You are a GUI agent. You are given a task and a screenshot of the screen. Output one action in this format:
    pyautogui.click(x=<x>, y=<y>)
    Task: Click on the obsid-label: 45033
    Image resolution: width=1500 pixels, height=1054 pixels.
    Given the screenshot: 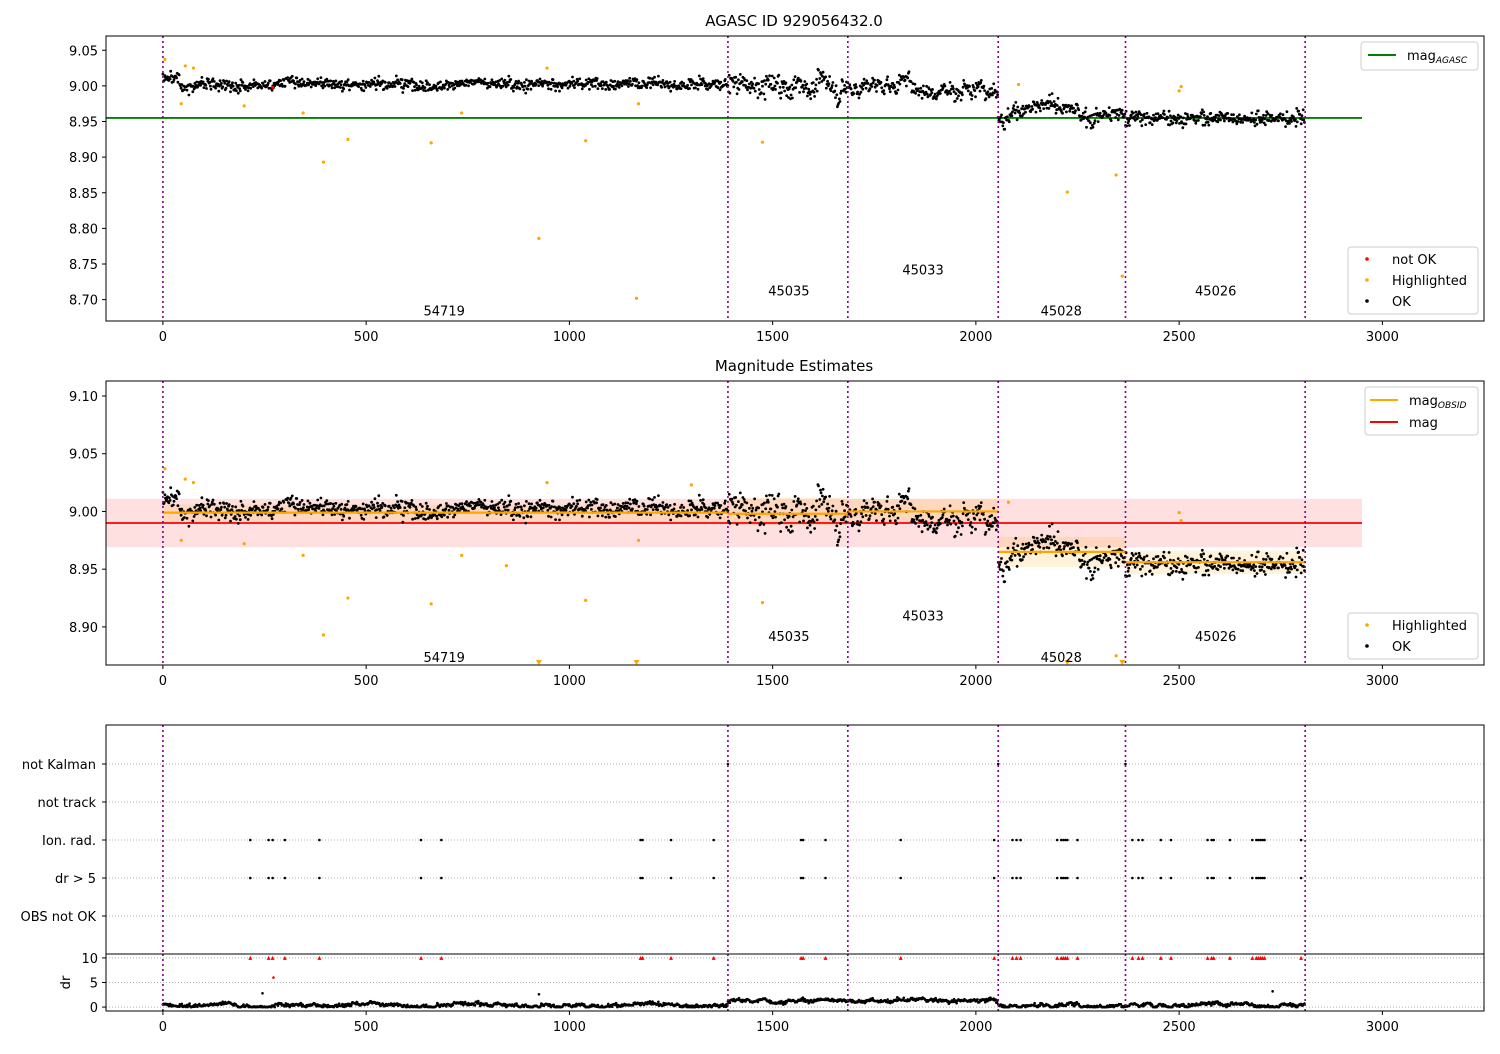 What is the action you would take?
    pyautogui.click(x=922, y=271)
    